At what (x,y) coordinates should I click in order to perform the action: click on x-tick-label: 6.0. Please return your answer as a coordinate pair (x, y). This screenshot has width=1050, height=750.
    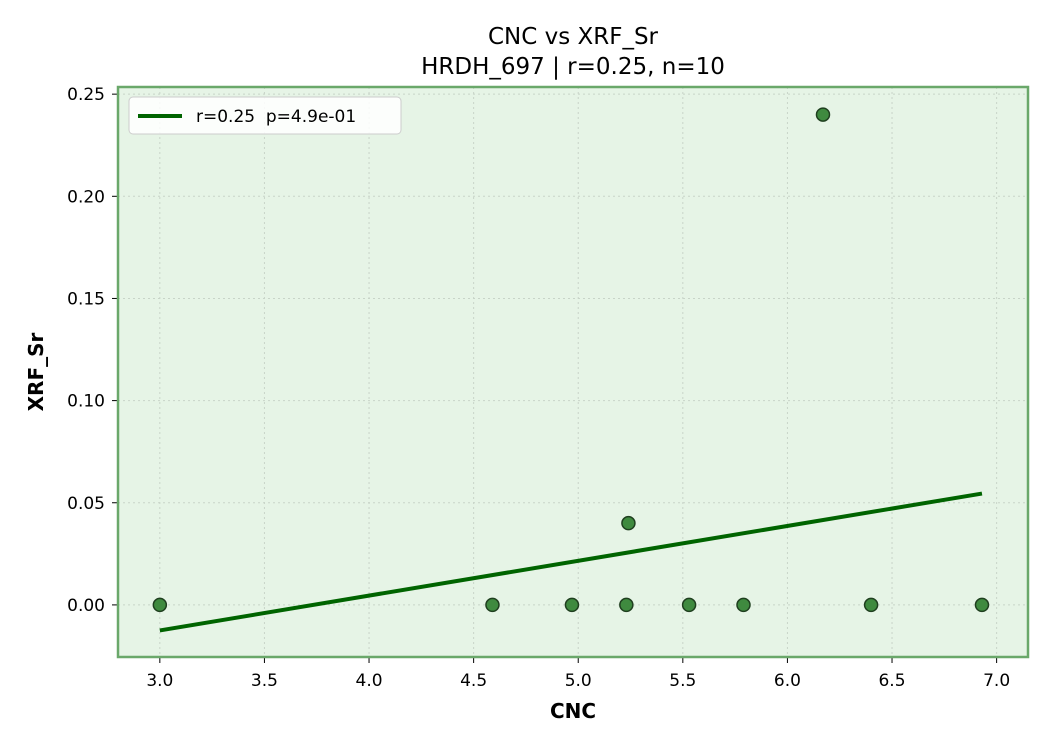
    Looking at the image, I should click on (787, 681).